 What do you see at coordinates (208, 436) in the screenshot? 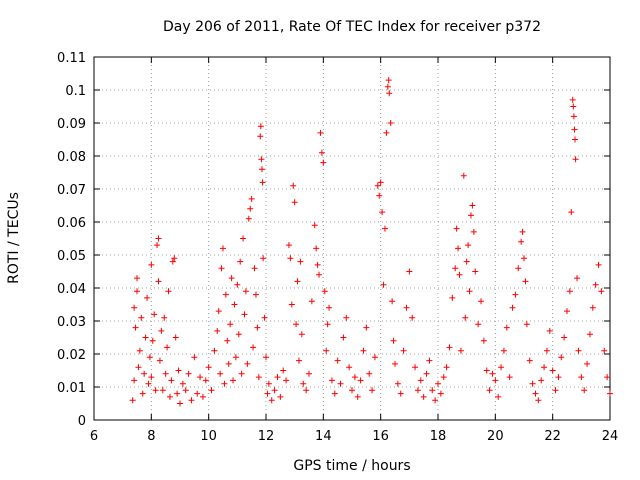
I see `x-tick-label: 10` at bounding box center [208, 436].